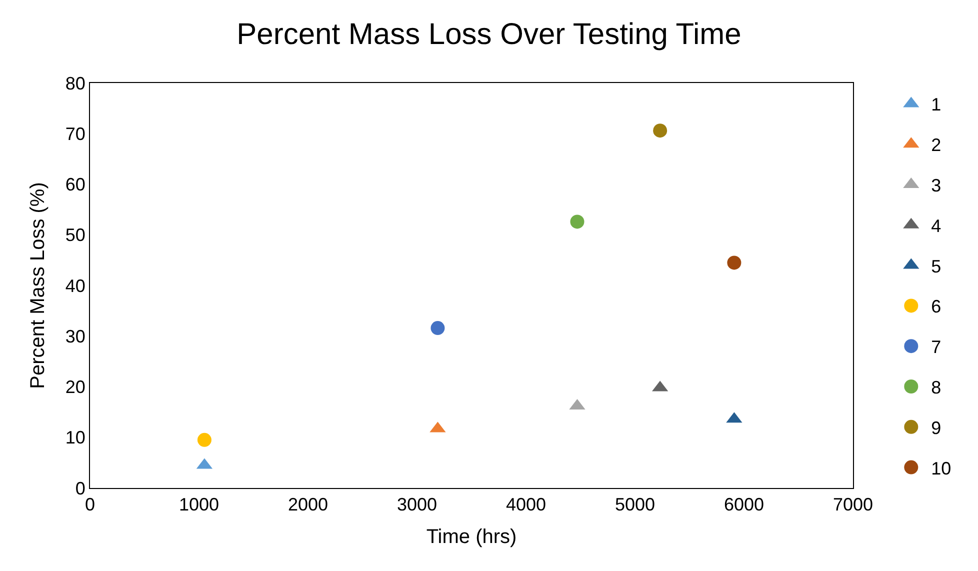 Image resolution: width=978 pixels, height=571 pixels. What do you see at coordinates (37, 285) in the screenshot?
I see `y-axis-title: Percent Mass Loss (%)` at bounding box center [37, 285].